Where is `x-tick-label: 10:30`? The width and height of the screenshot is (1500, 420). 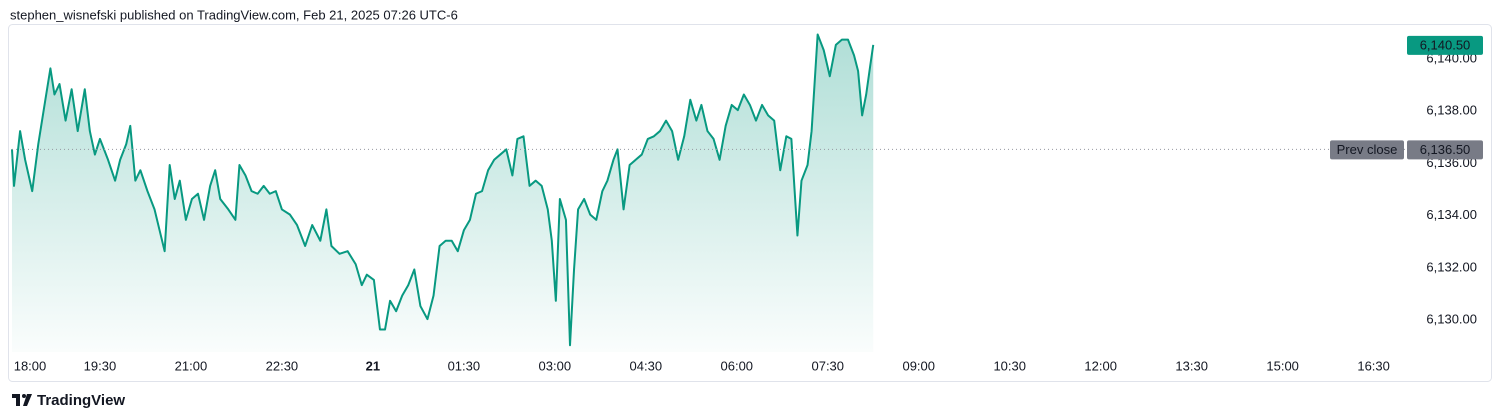
x-tick-label: 10:30 is located at coordinates (1009, 365).